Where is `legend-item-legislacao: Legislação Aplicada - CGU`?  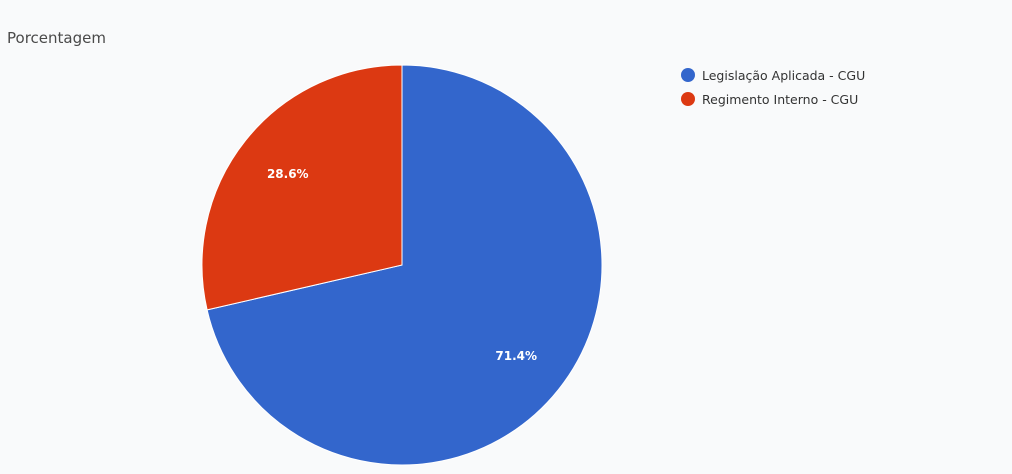
legend-item-legislacao: Legislação Aplicada - CGU is located at coordinates (773, 75).